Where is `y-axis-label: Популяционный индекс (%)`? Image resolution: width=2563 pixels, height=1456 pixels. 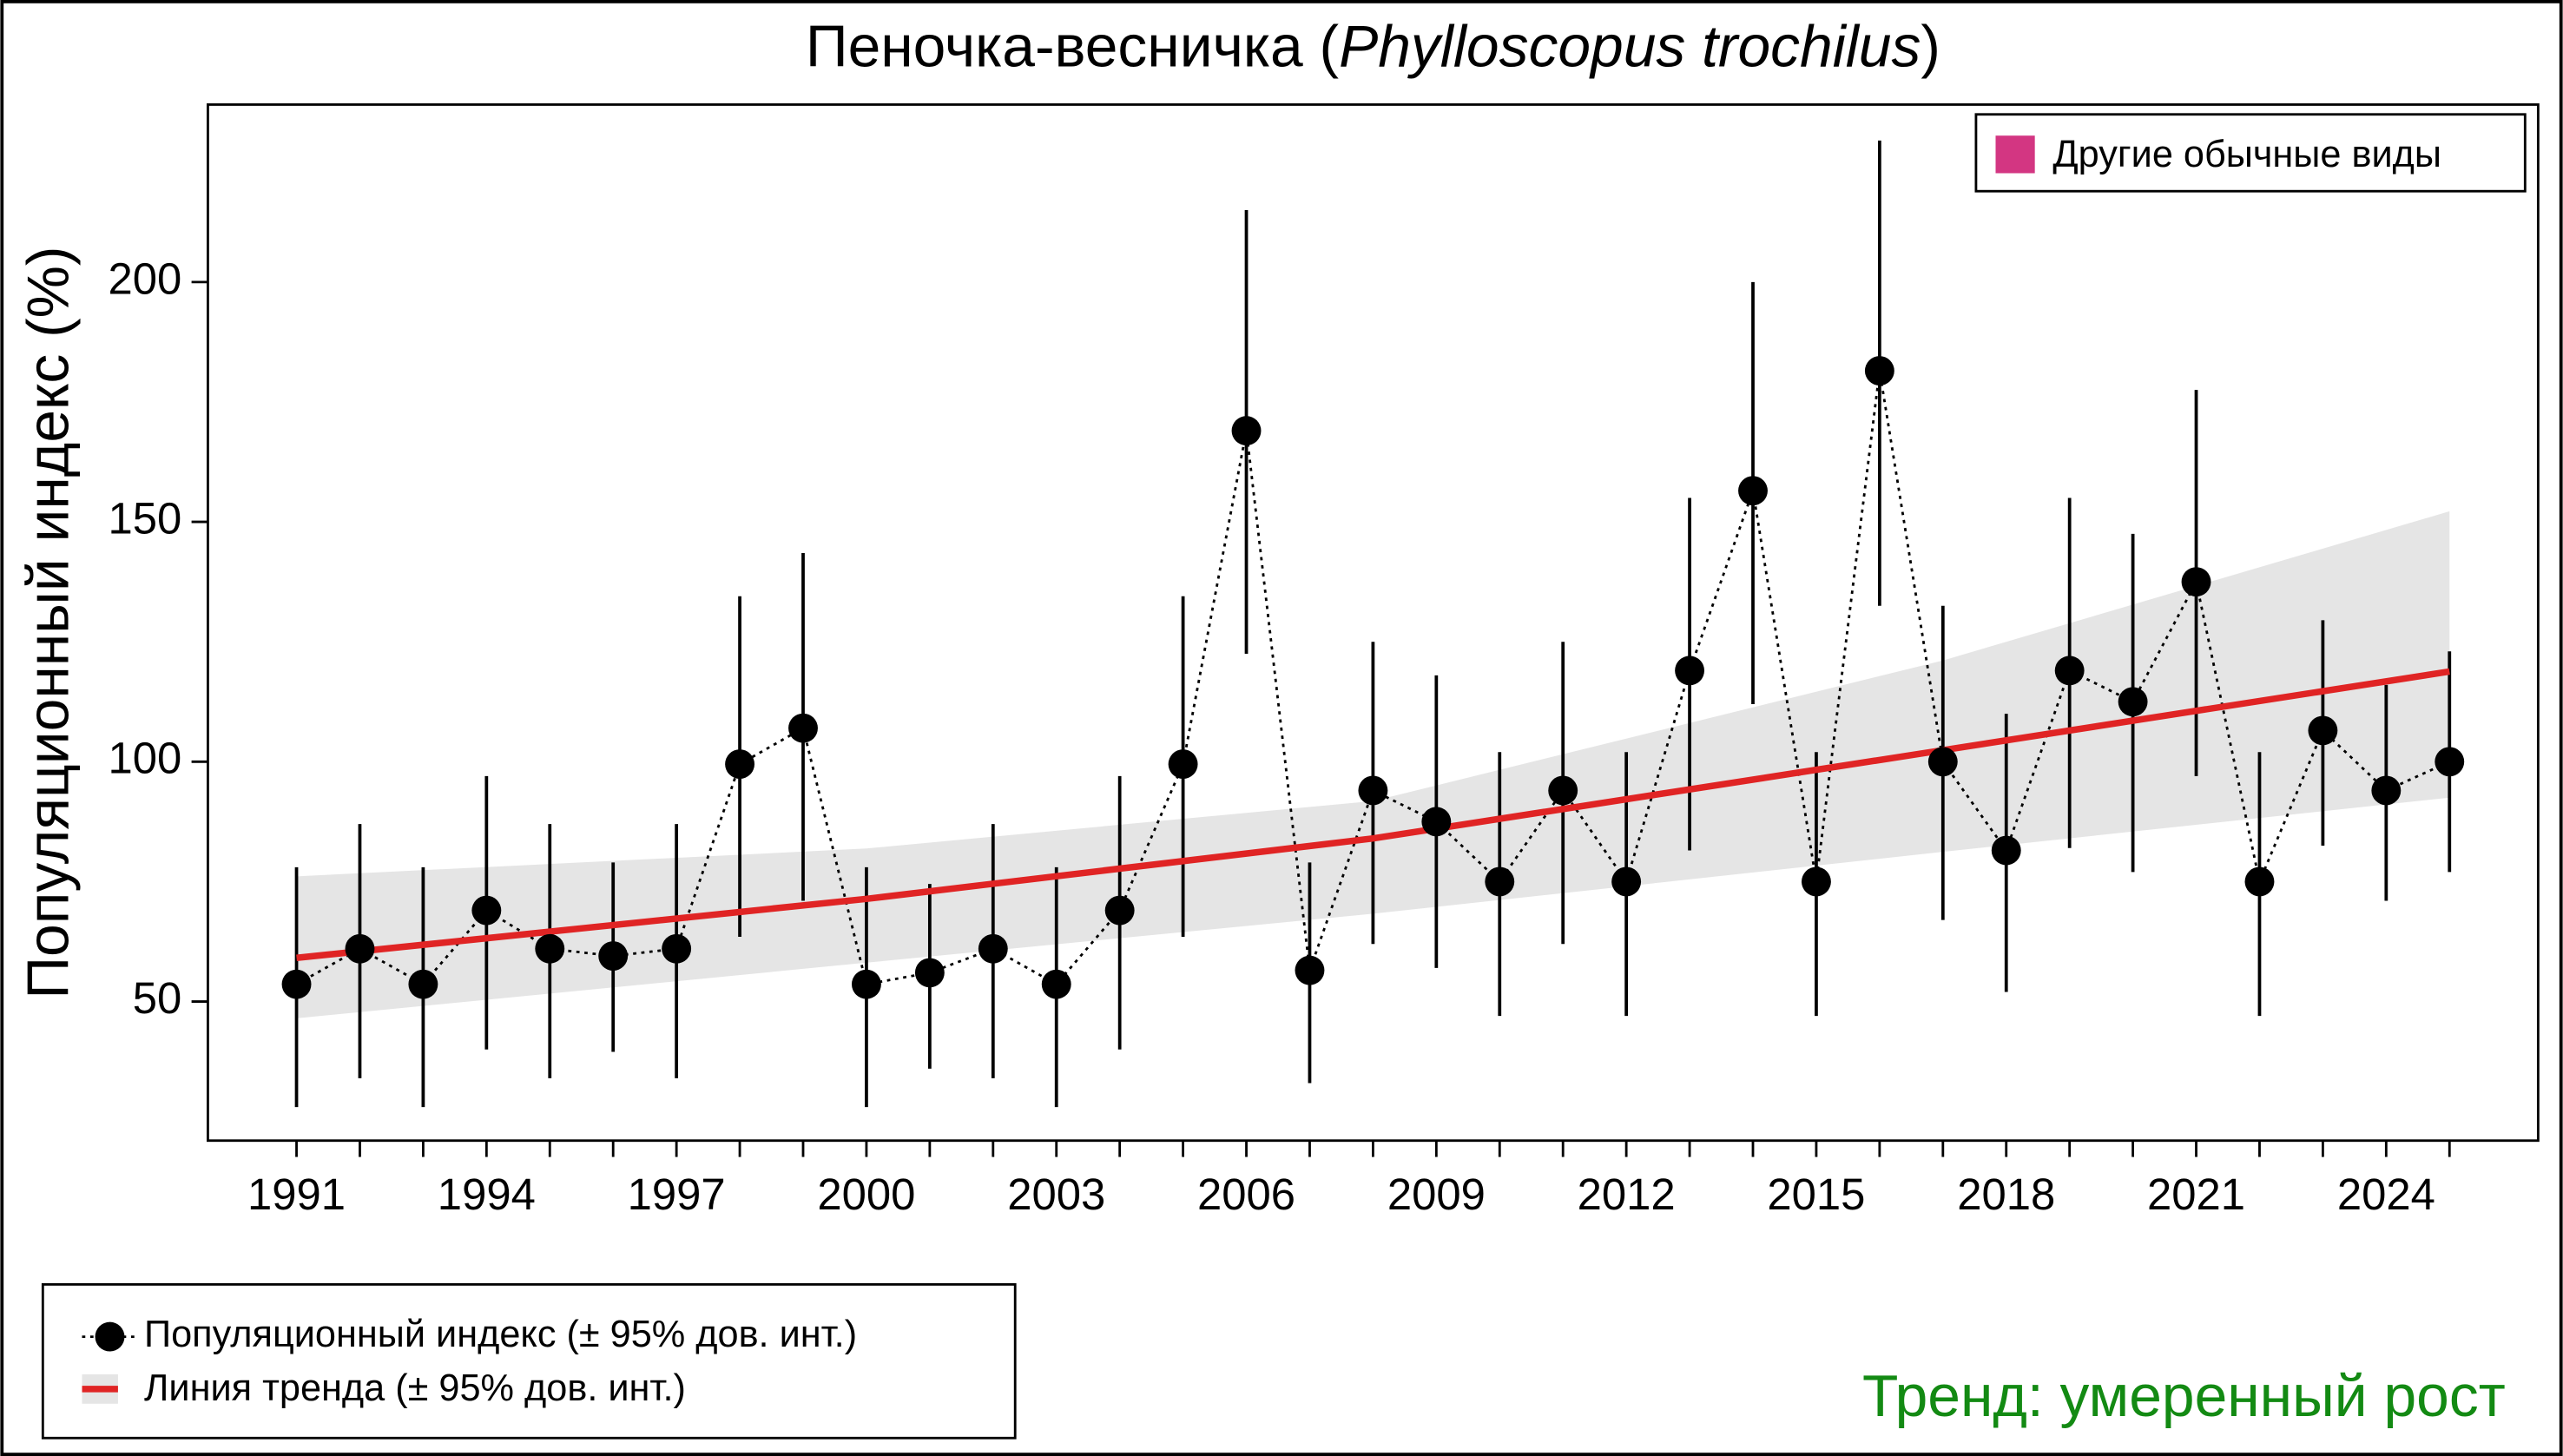 y-axis-label: Популяционный индекс (%) is located at coordinates (49, 623).